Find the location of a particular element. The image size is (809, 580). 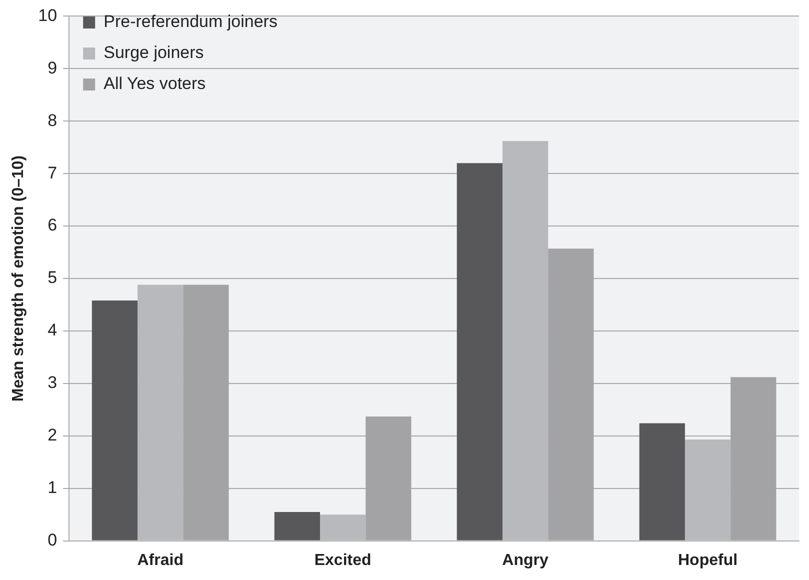

y-tick-label: 9 is located at coordinates (53, 68).